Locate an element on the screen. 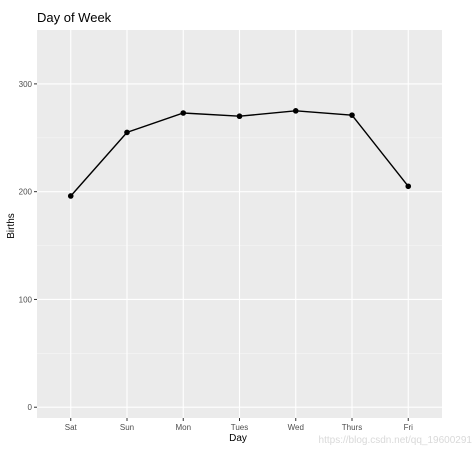 The width and height of the screenshot is (474, 451). x-tick-label-thurs: Thurs is located at coordinates (352, 427).